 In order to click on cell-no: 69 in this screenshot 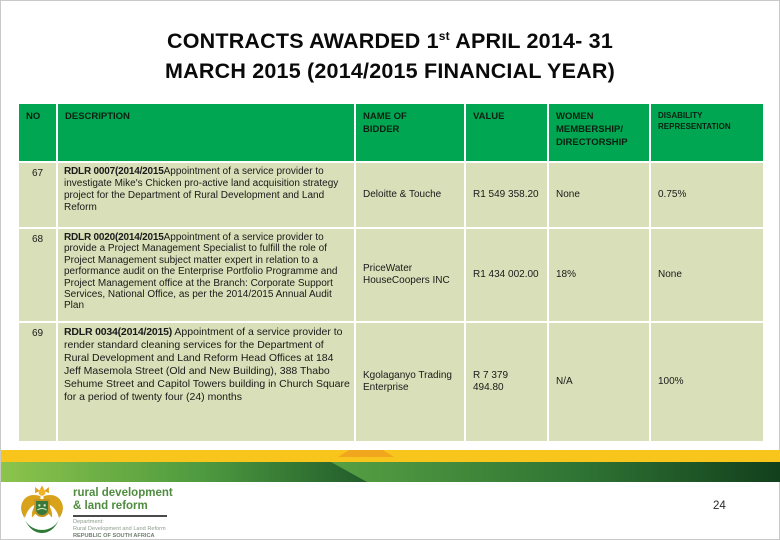, I will do `click(37, 382)`.